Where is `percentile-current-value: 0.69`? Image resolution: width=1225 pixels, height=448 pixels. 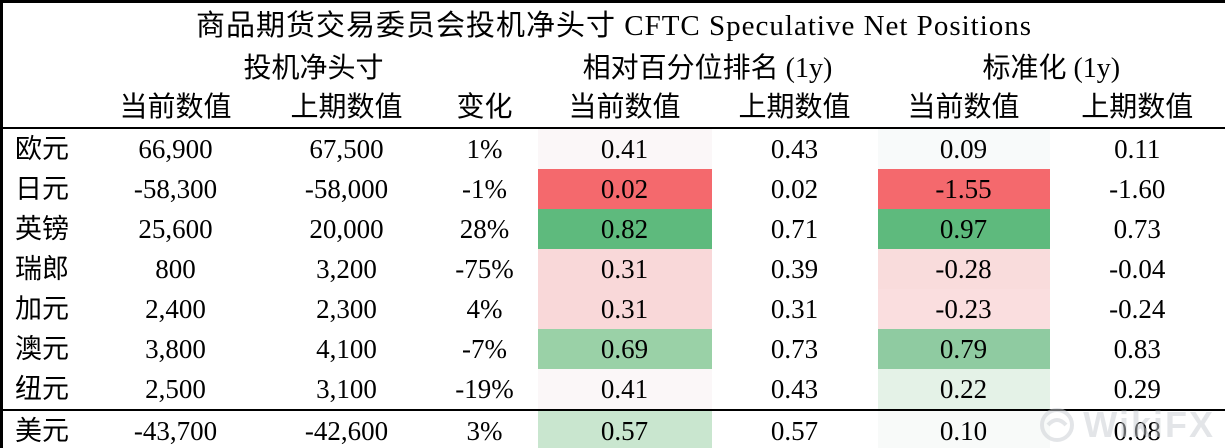 percentile-current-value: 0.69 is located at coordinates (624, 349).